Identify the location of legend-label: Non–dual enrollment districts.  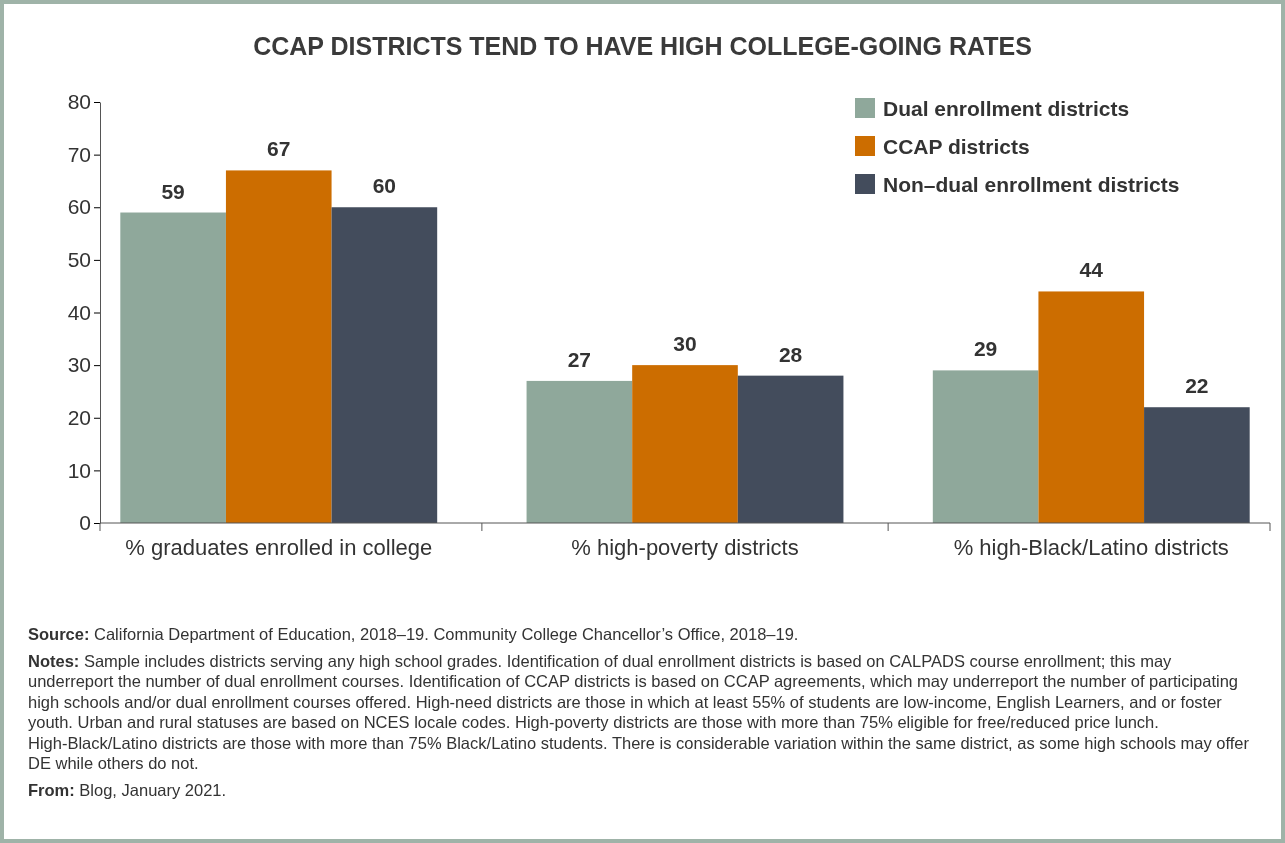
(1031, 184).